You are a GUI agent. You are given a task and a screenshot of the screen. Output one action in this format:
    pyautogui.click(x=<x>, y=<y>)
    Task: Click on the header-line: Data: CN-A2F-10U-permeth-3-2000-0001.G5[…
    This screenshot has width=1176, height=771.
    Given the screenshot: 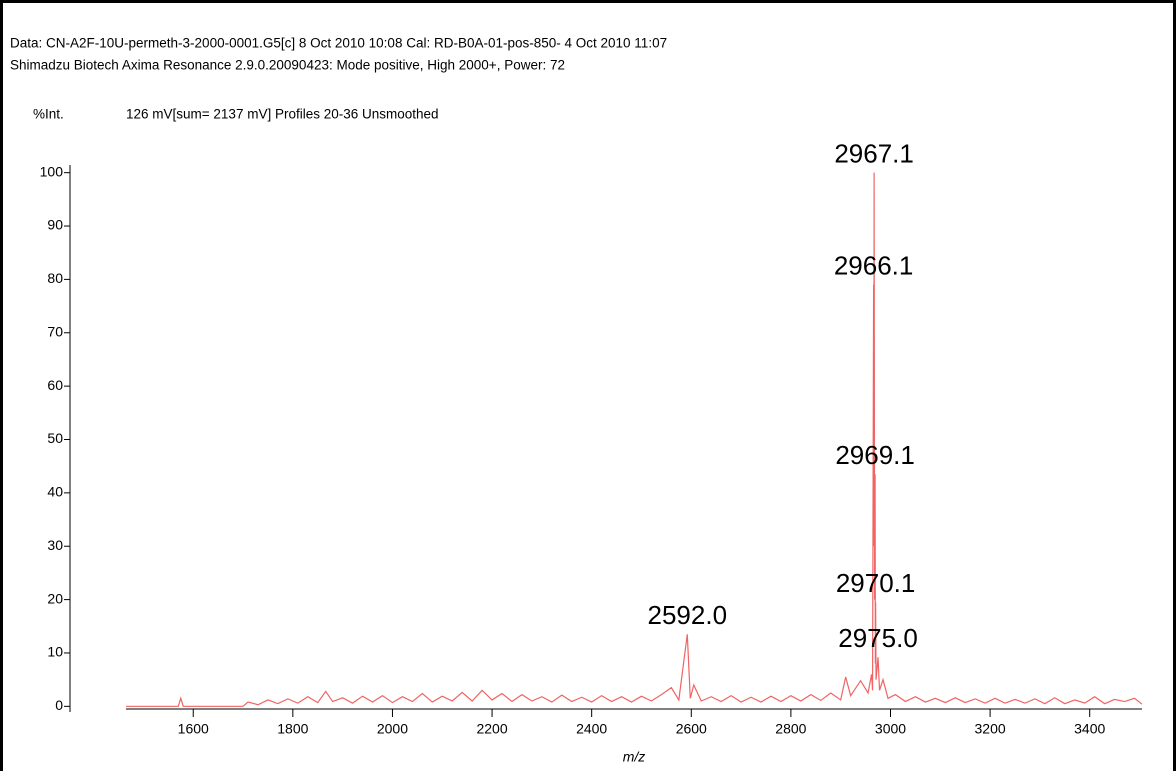 What is the action you would take?
    pyautogui.click(x=338, y=43)
    